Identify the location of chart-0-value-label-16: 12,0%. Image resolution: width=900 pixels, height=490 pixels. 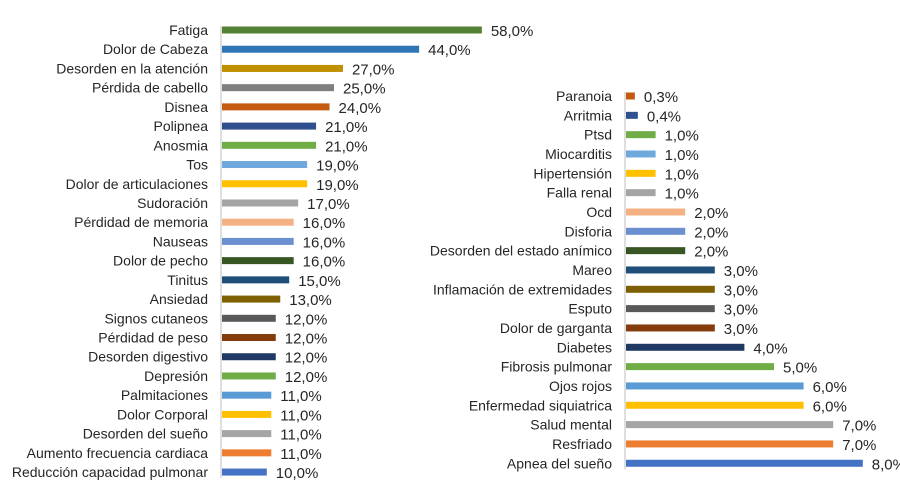
(306, 339).